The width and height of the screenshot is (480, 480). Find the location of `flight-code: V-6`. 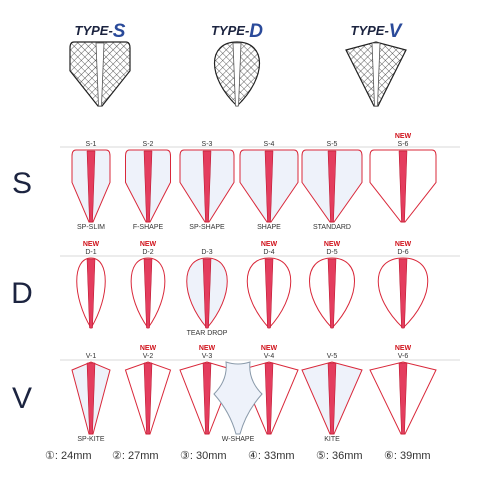

flight-code: V-6 is located at coordinates (403, 356).